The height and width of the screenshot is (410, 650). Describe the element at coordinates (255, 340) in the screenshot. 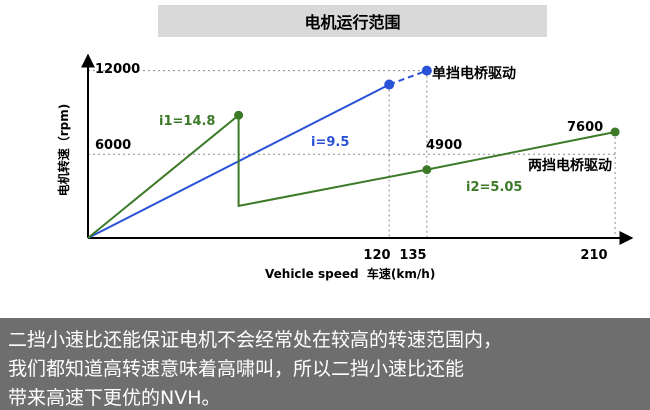

I see `caption-line-1: 二挡小速比还能保证电机不会经常处在较高的转速范围内，` at that location.